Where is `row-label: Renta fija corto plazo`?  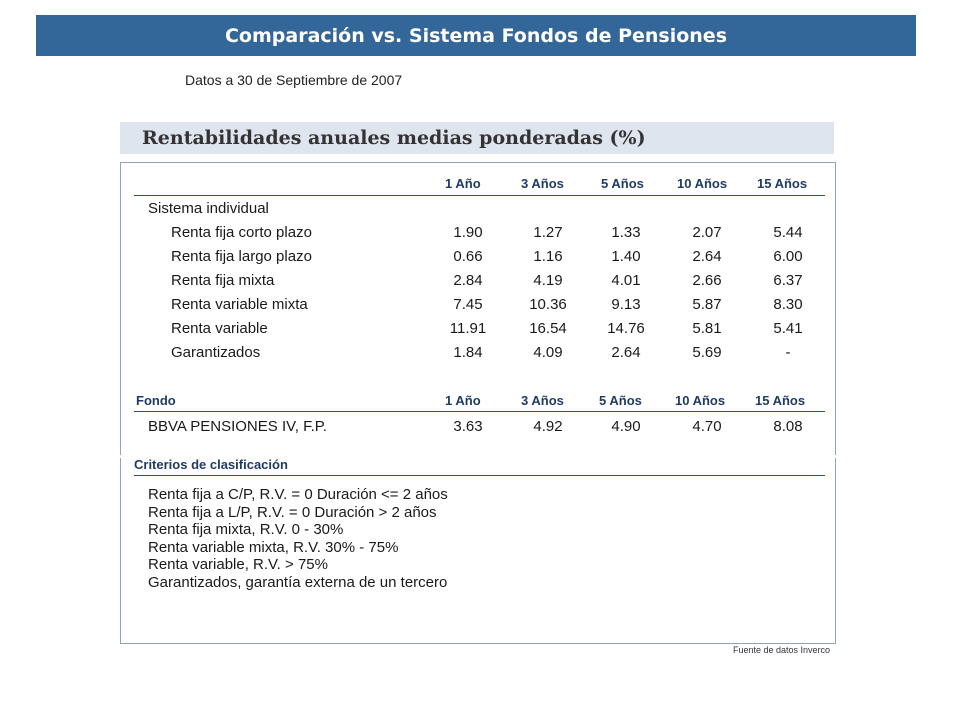
row-label: Renta fija corto plazo is located at coordinates (241, 232).